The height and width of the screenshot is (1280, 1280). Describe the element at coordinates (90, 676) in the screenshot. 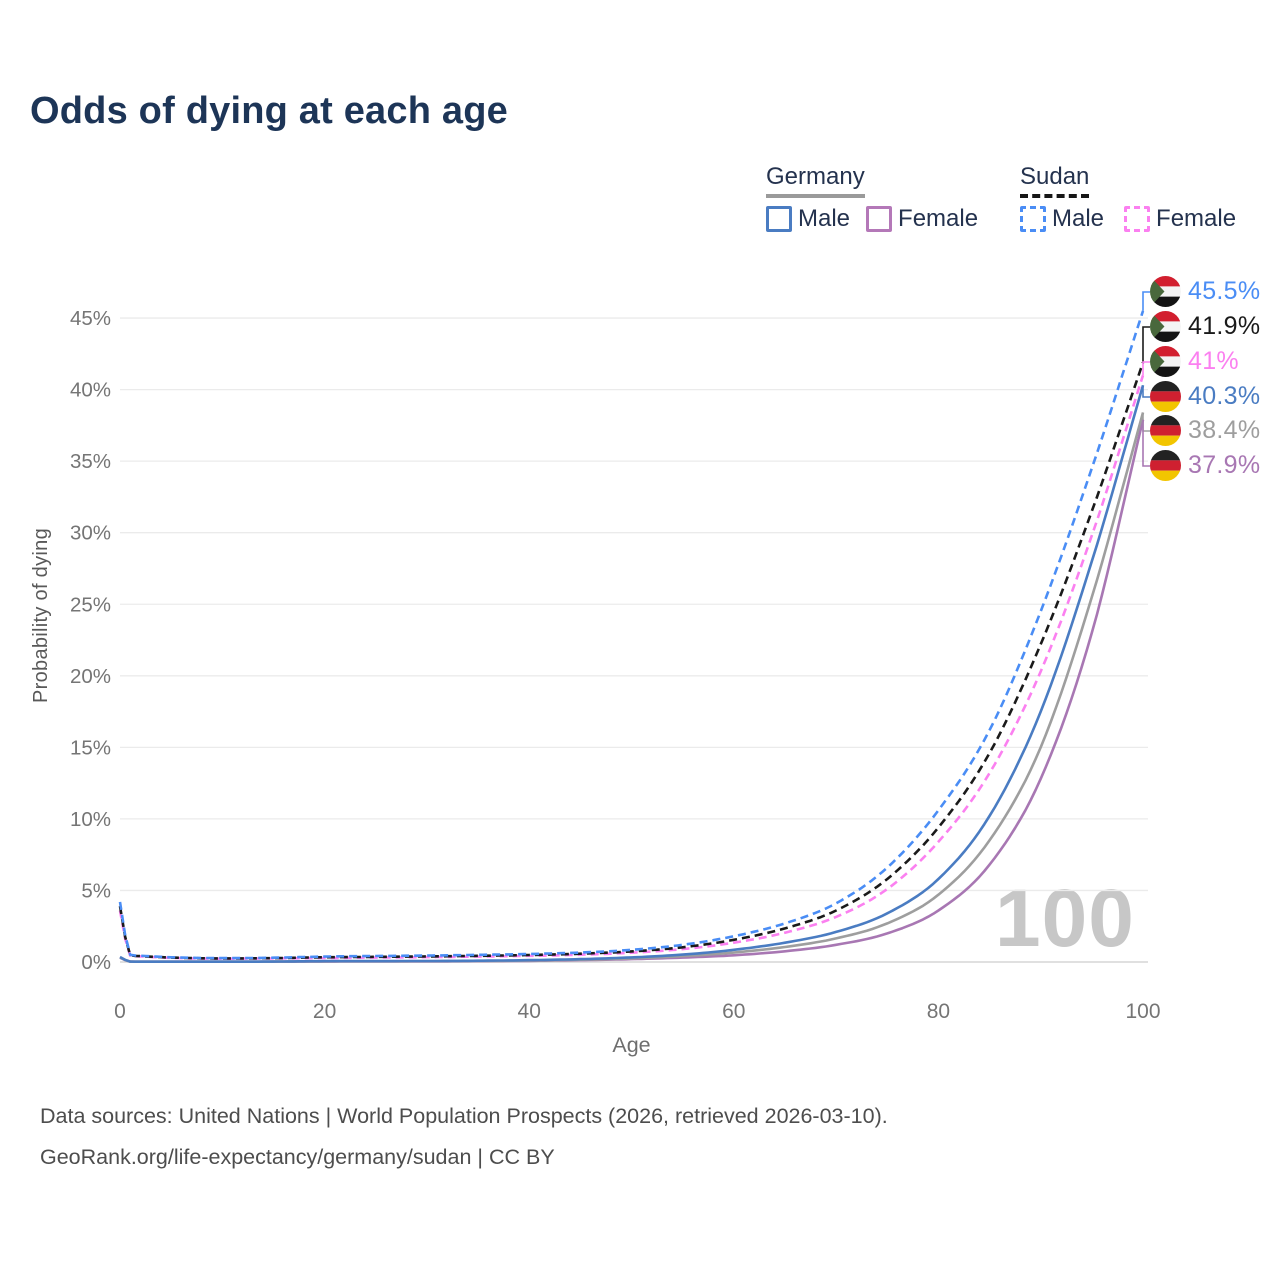

I see `y-tick-label: 20%` at that location.